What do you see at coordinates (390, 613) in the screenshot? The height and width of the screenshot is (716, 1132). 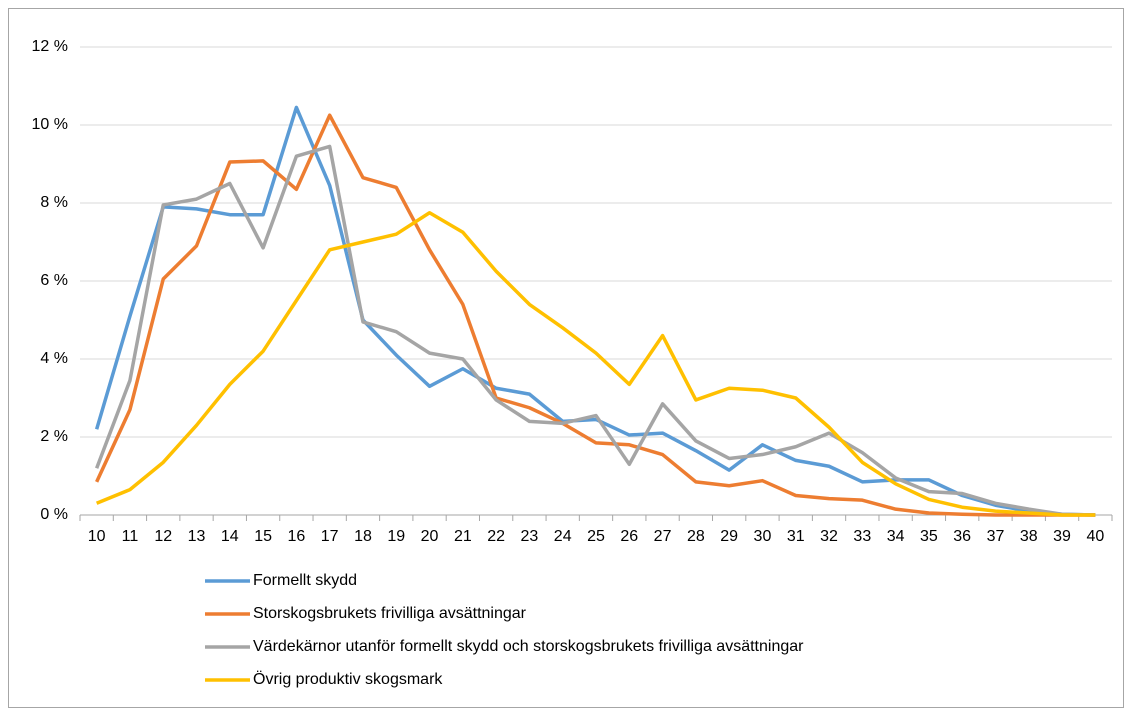 I see `legend-label: Storskogsbrukets frivilliga avsättningar` at bounding box center [390, 613].